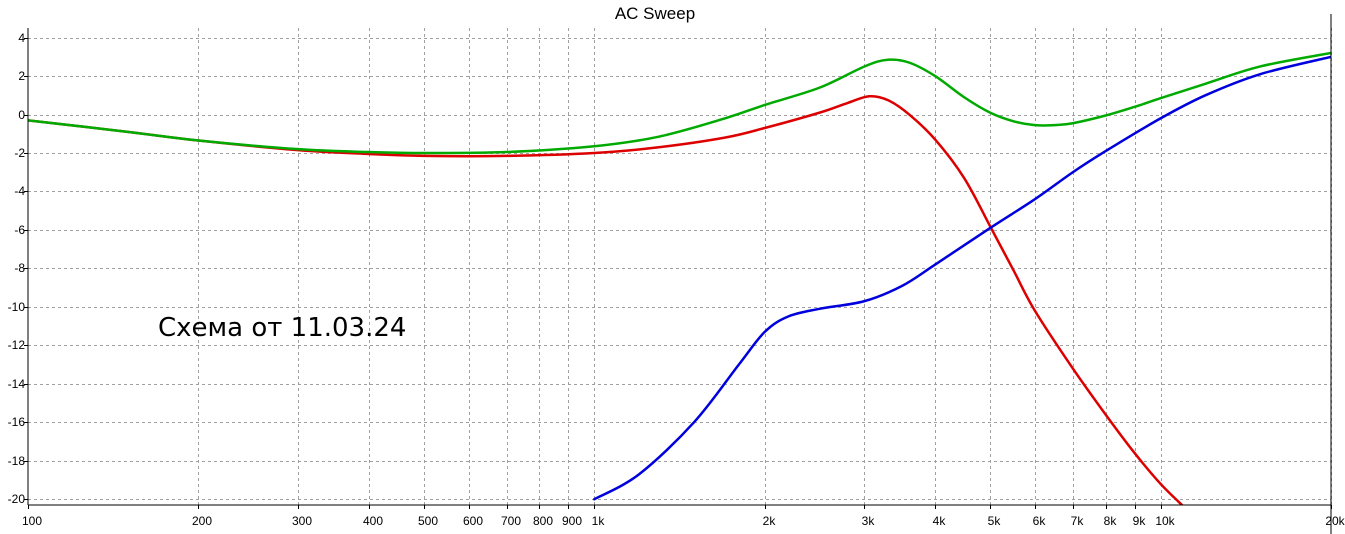  Describe the element at coordinates (940, 521) in the screenshot. I see `x-tick-label: 4k` at that location.